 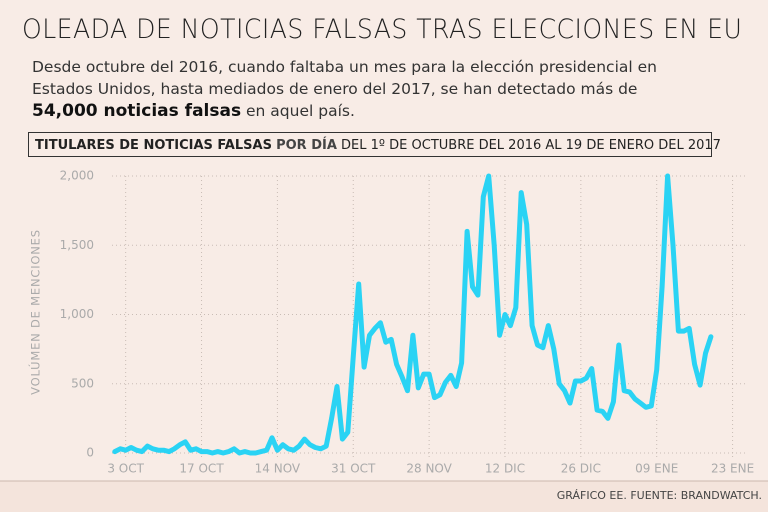 I want to click on y-tick-label: 2,000, so click(x=77, y=176).